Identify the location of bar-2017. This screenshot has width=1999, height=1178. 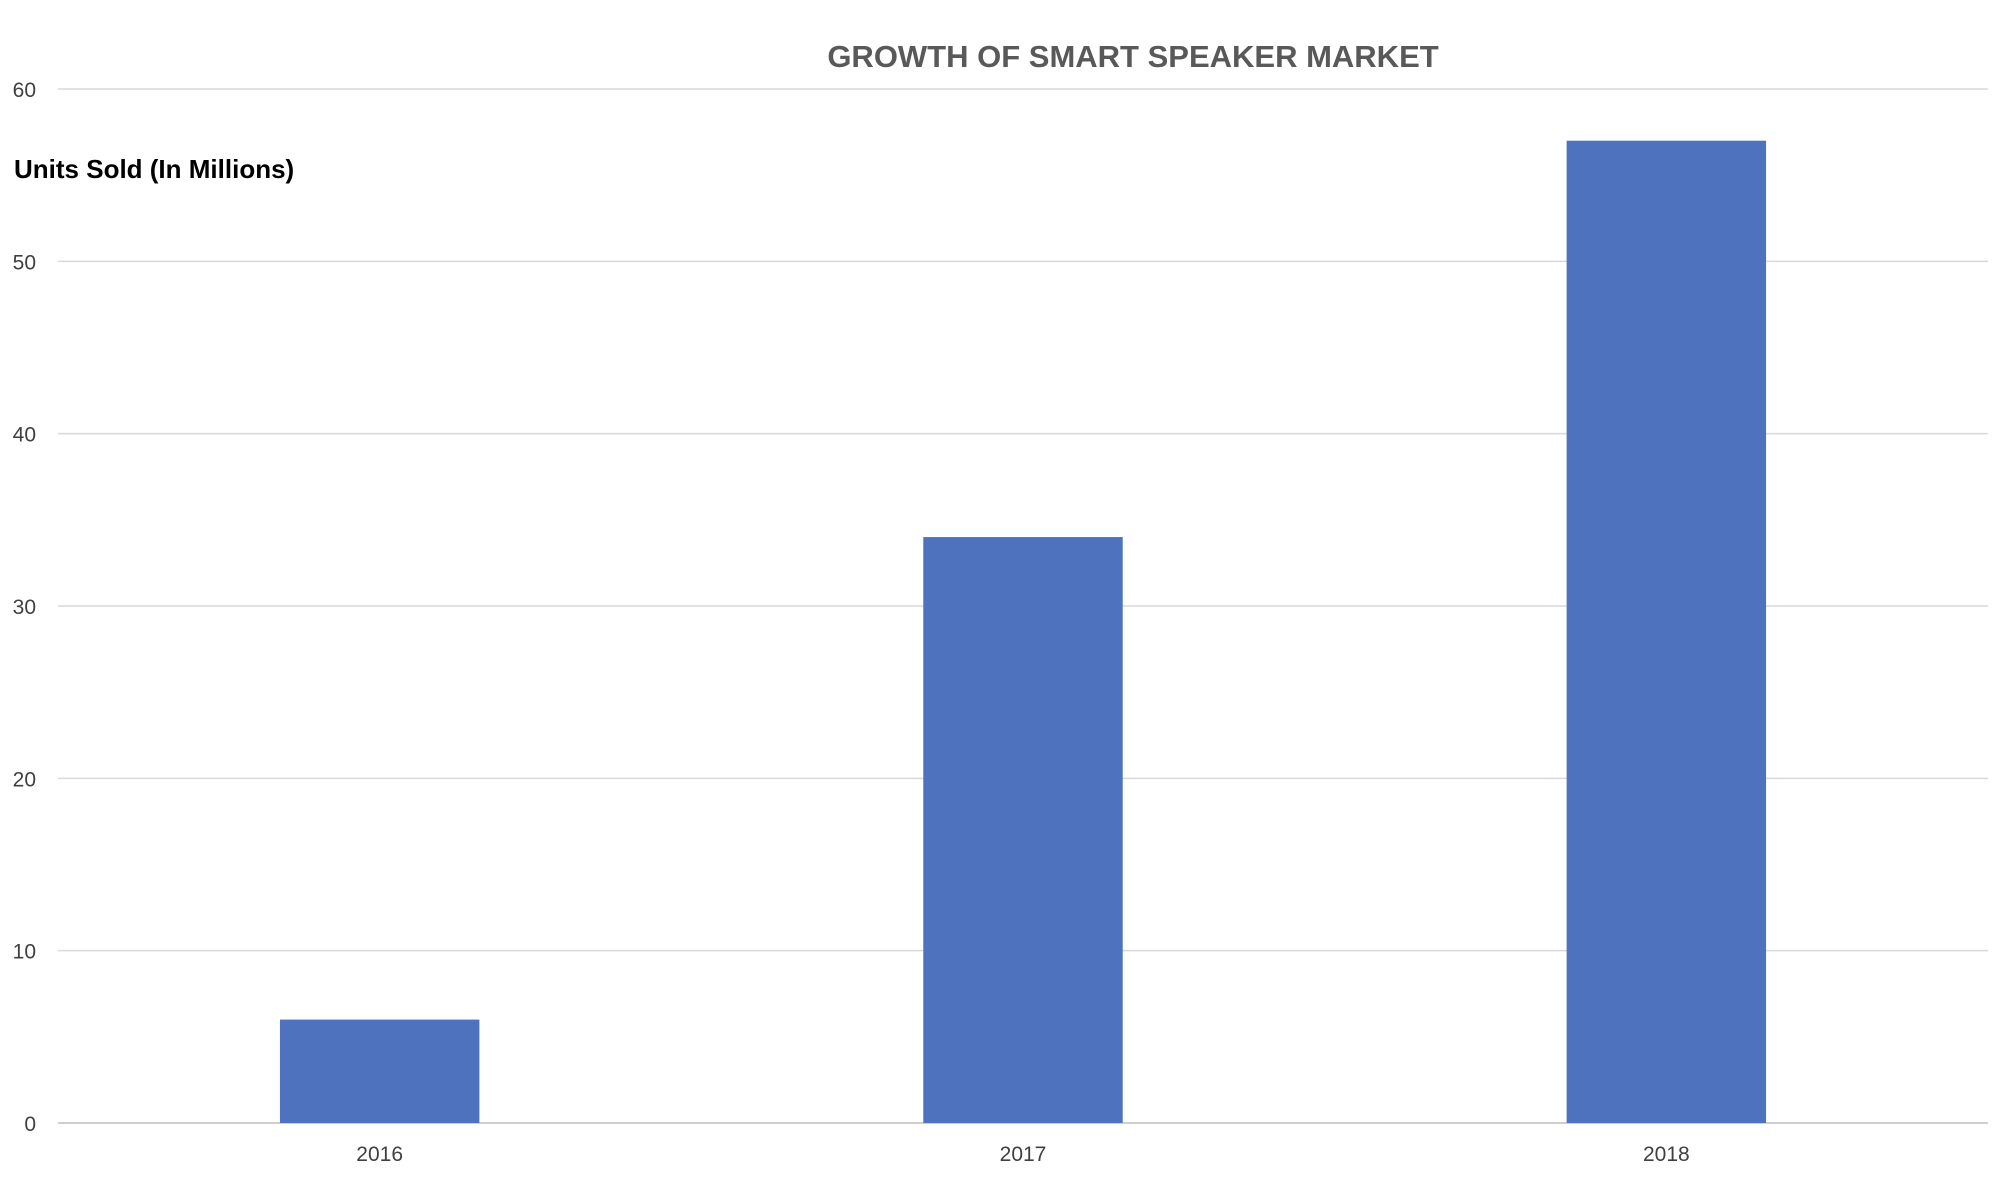
(1023, 830).